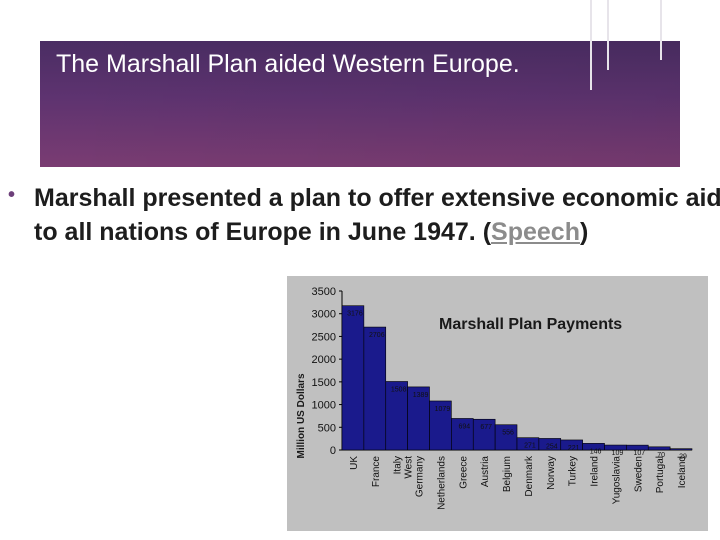 The width and height of the screenshot is (720, 540). What do you see at coordinates (535, 232) in the screenshot?
I see `speech-link: Speech` at bounding box center [535, 232].